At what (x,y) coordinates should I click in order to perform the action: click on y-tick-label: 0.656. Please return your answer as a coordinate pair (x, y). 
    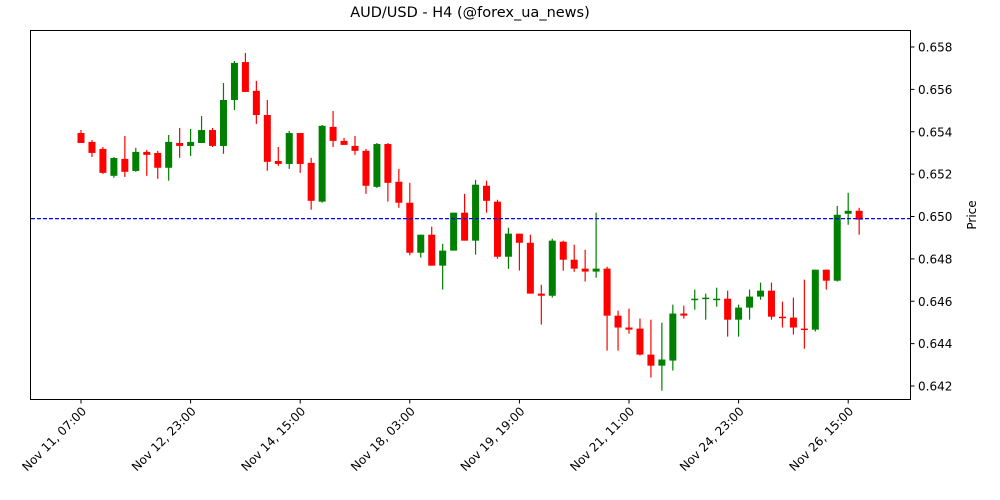
    Looking at the image, I should click on (935, 90).